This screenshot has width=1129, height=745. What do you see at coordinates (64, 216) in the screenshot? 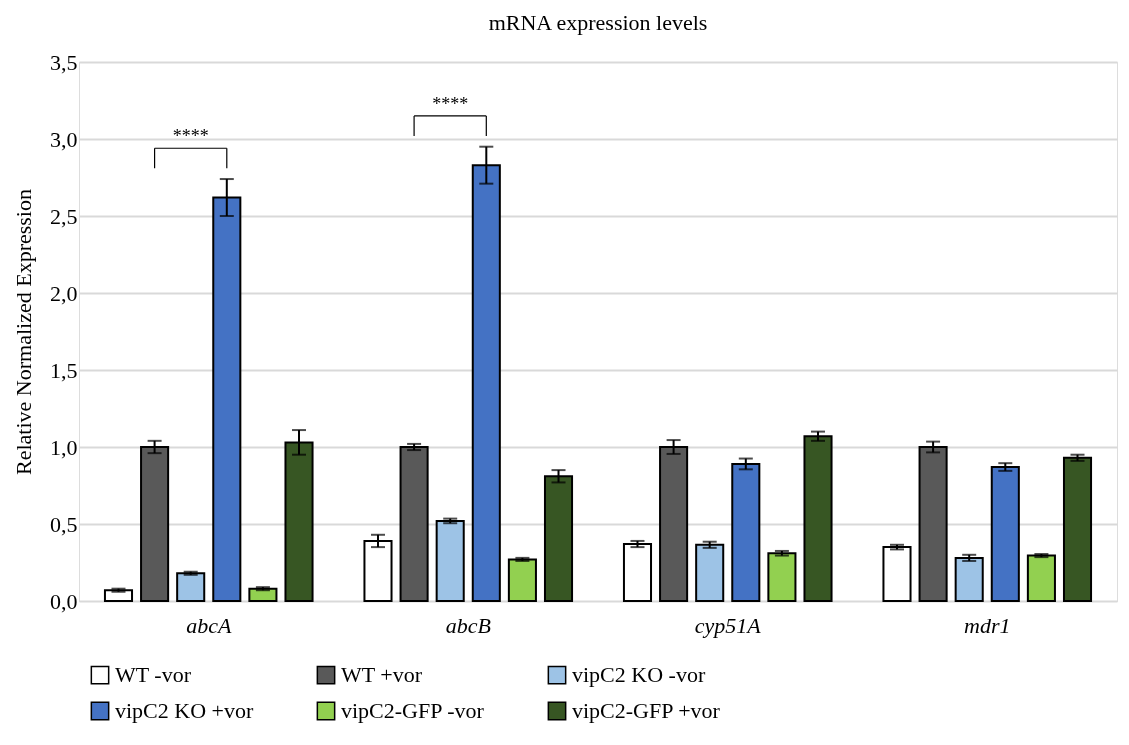
I see `y-tick-label: 2,5` at bounding box center [64, 216].